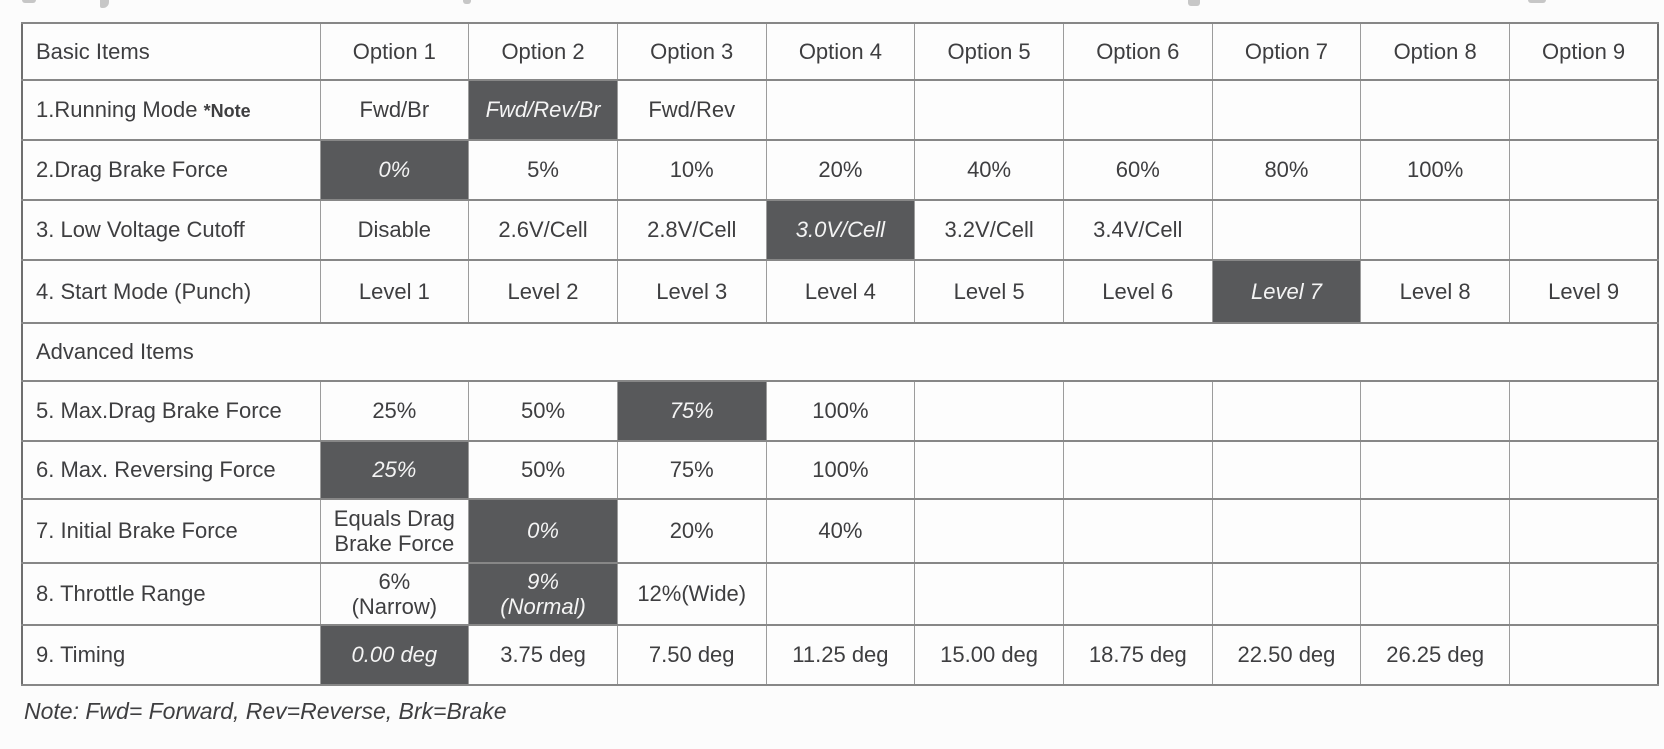 The image size is (1664, 749). What do you see at coordinates (691, 470) in the screenshot?
I see `cell-r6-o3: 75%` at bounding box center [691, 470].